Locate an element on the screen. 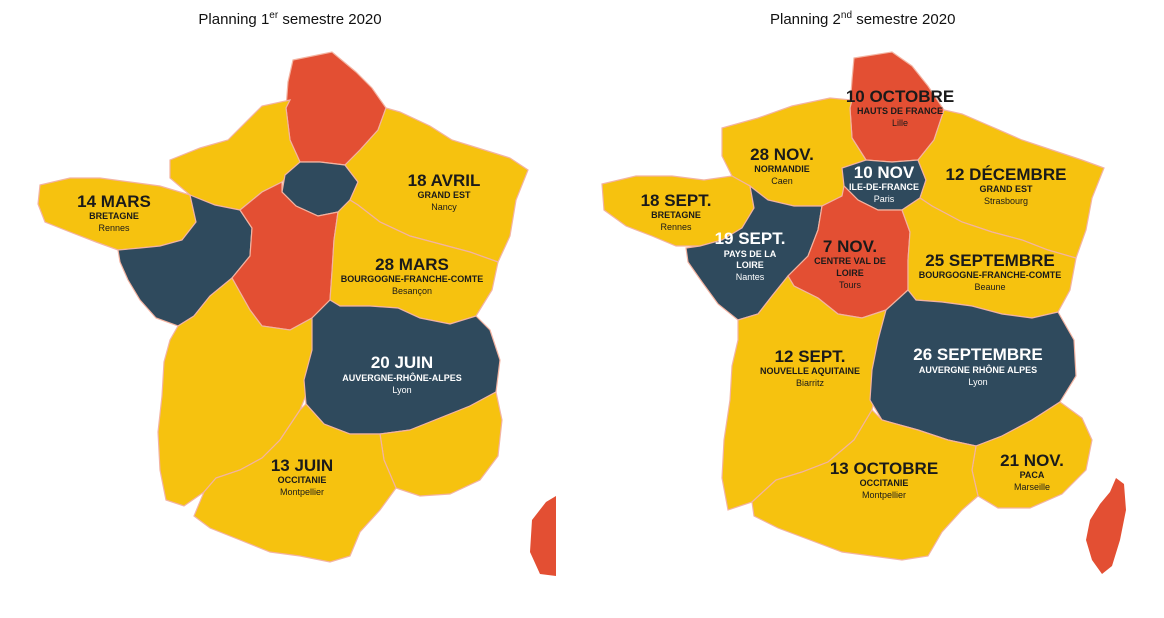 The height and width of the screenshot is (618, 1164). label-normandie: 28 NOV. NORMANDIE Caen is located at coordinates (782, 165).